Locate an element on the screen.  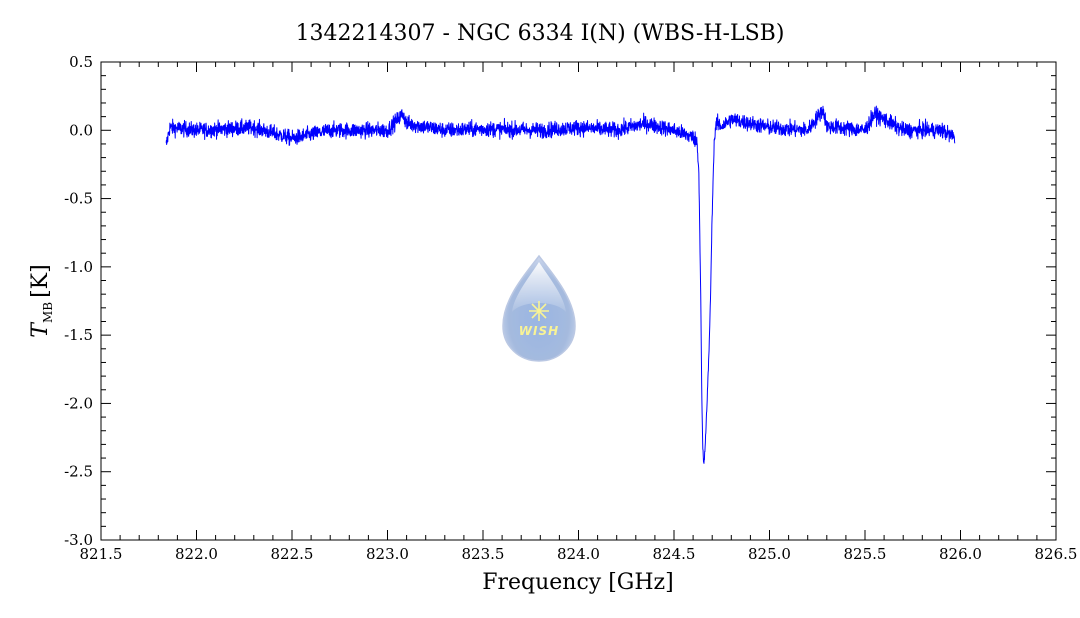
y-axis-label-unit: [K] is located at coordinates (40, 281).